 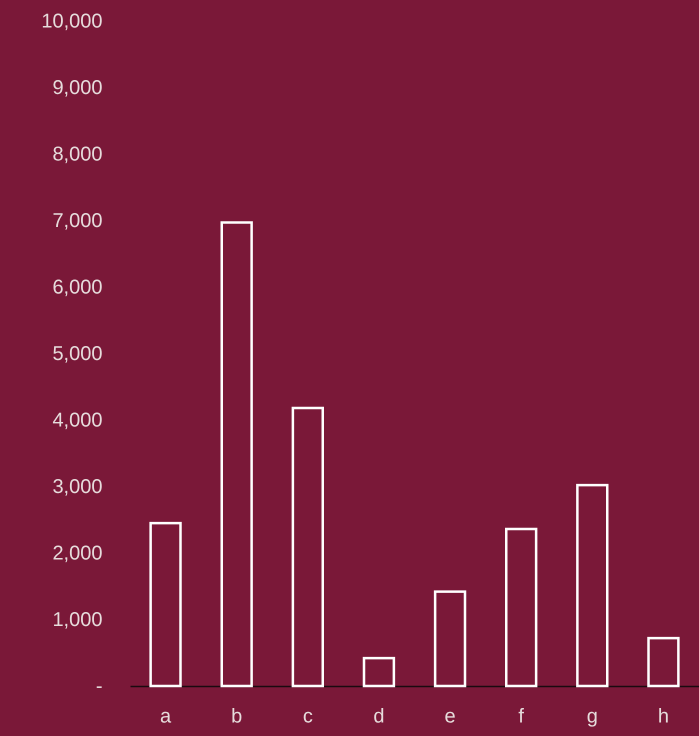 What do you see at coordinates (77, 88) in the screenshot?
I see `y-tick-label: 9,000` at bounding box center [77, 88].